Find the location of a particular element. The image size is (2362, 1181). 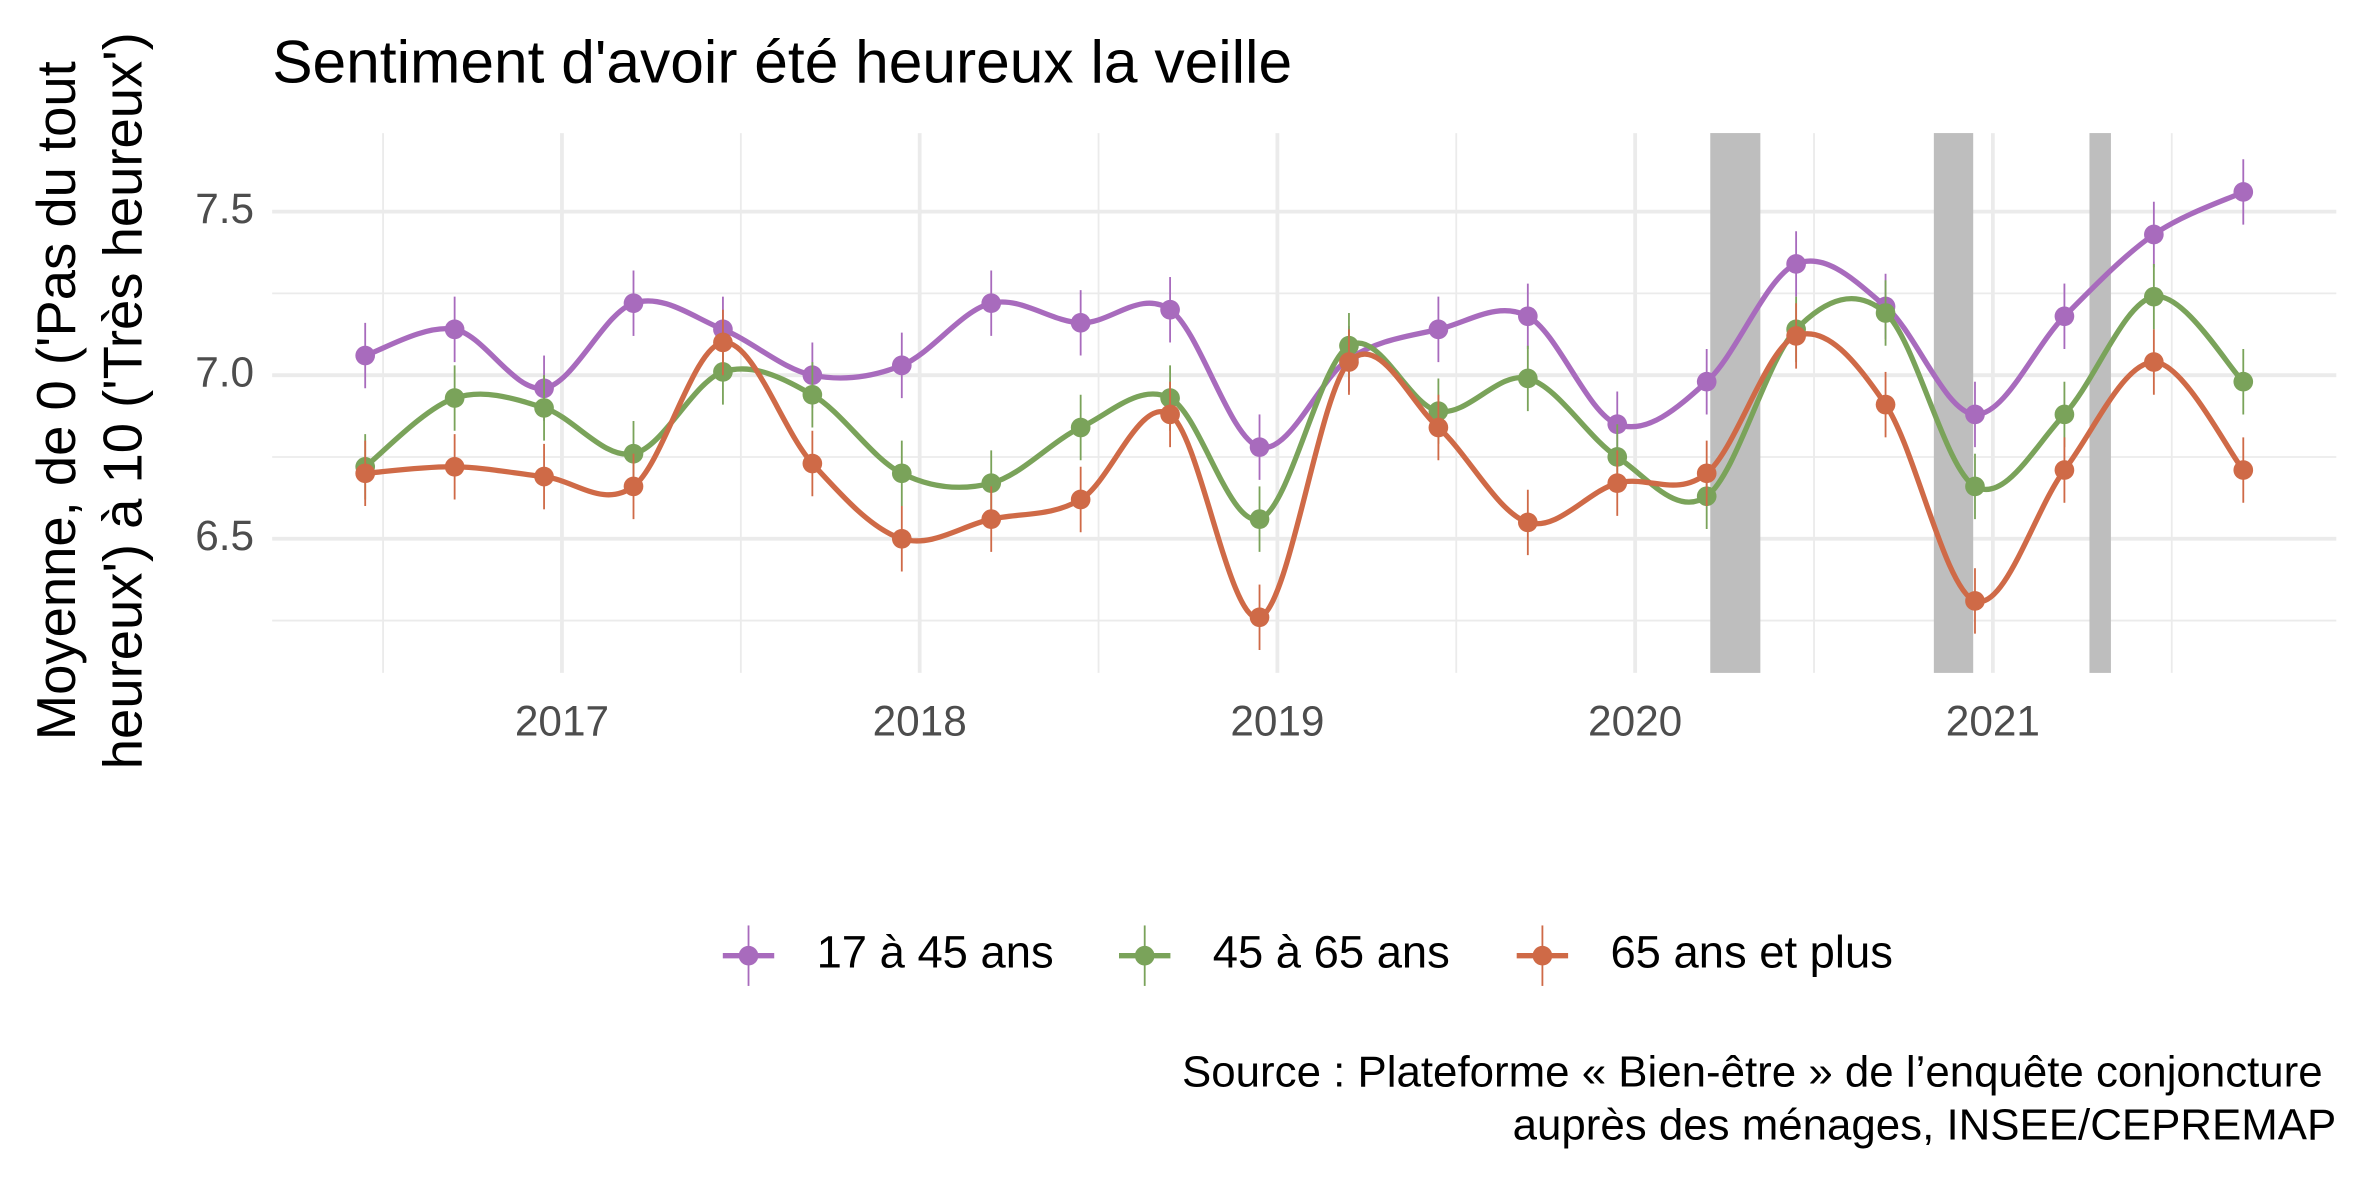

y-tick-label: 7.0 is located at coordinates (224, 371).